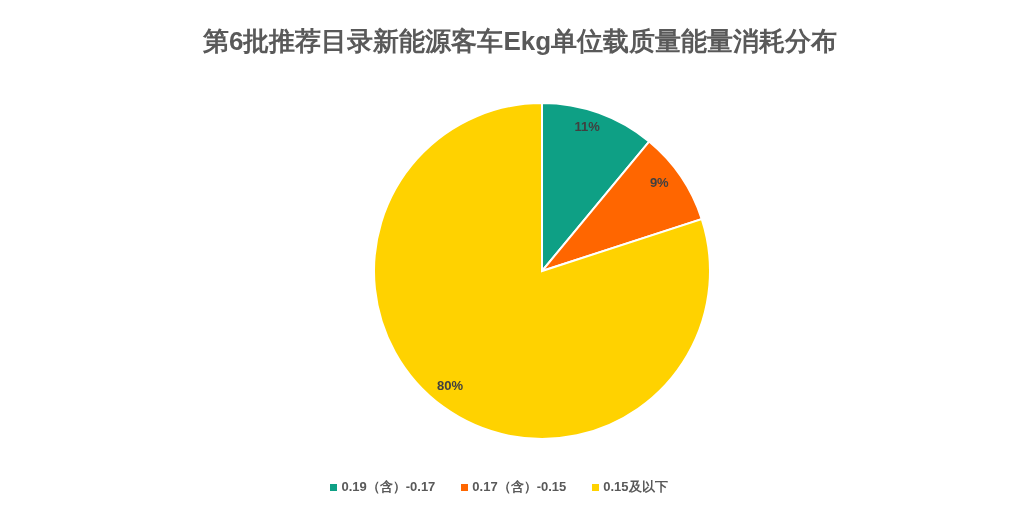 The width and height of the screenshot is (1024, 516). I want to click on legend-label: 0.15及以下, so click(635, 486).